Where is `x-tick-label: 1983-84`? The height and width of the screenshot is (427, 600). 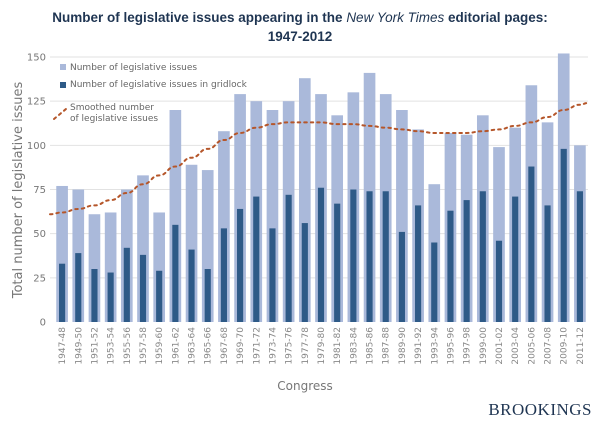 x-tick-label: 1983-84 is located at coordinates (354, 346).